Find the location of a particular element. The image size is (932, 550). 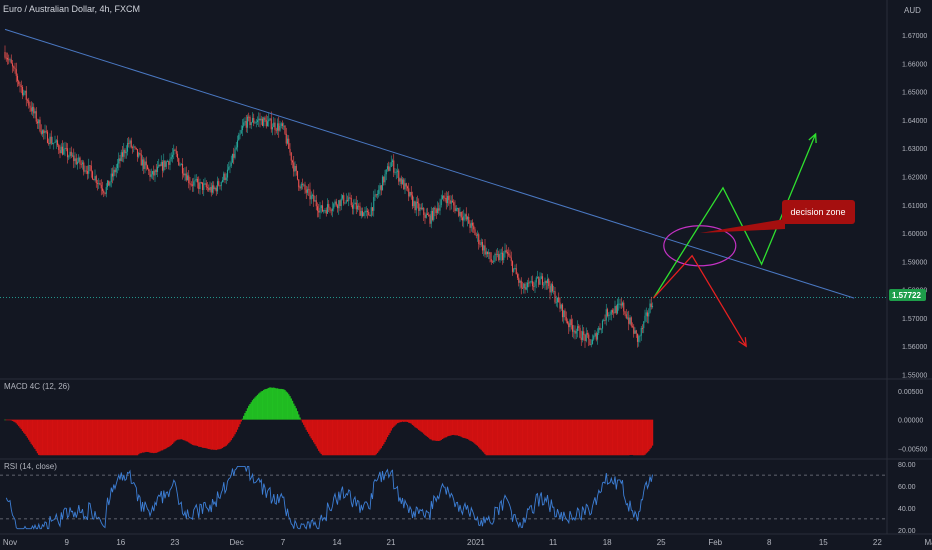

rsi-pane is located at coordinates (443, 497).